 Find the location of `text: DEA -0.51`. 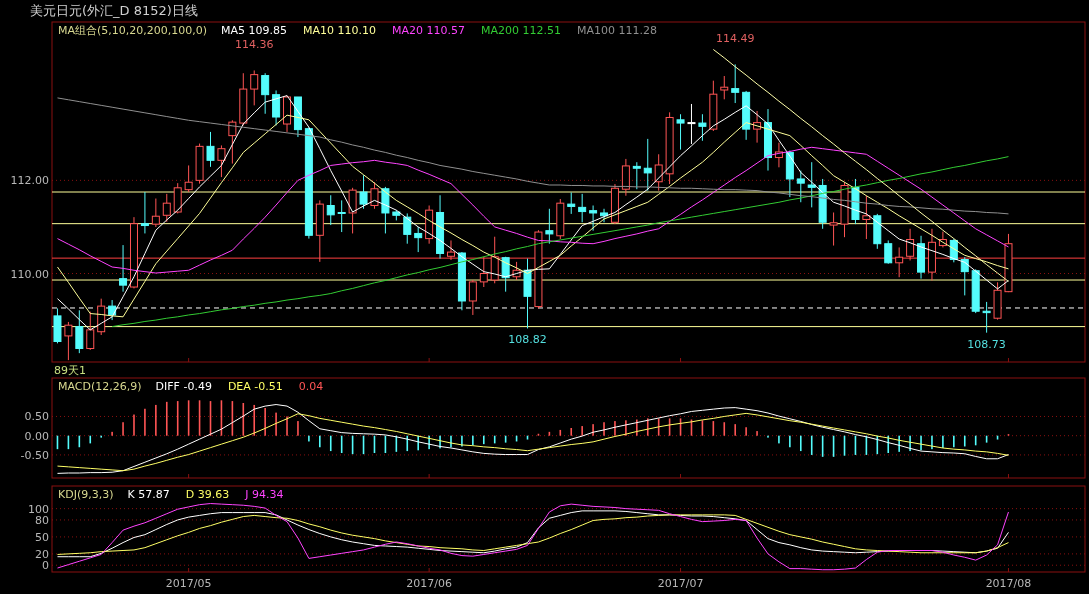

text: DEA -0.51 is located at coordinates (255, 386).